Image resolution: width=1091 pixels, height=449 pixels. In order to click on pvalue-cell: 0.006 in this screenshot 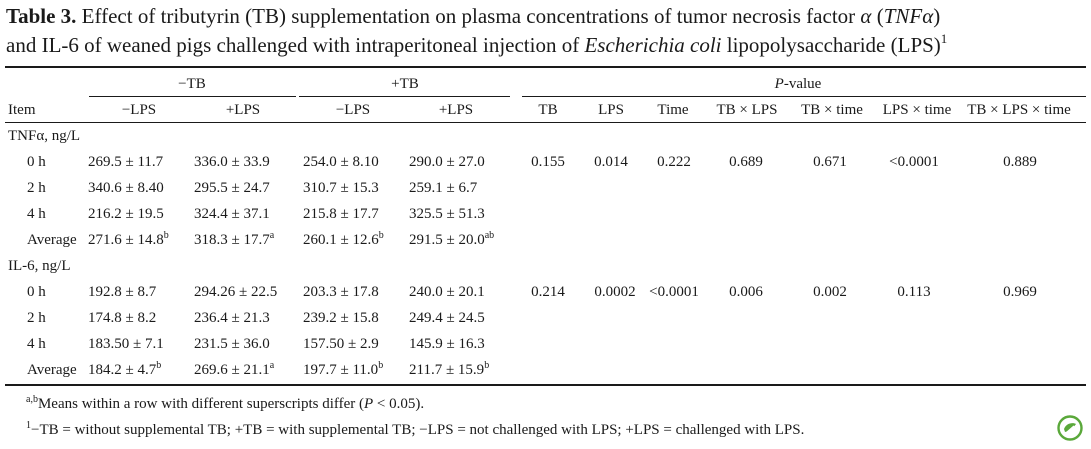, I will do `click(746, 292)`.